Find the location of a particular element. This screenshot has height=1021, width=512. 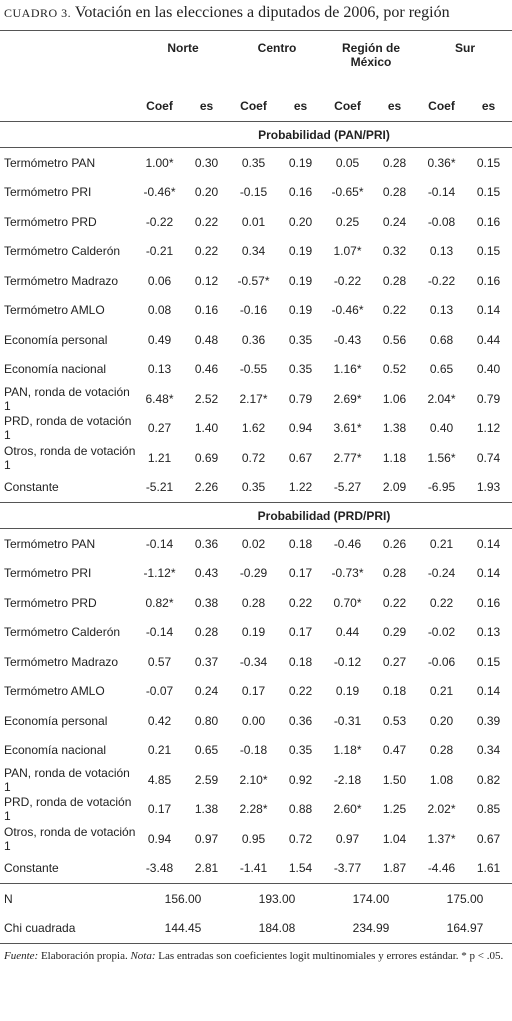

value-cell: -5.21 is located at coordinates (159, 487).